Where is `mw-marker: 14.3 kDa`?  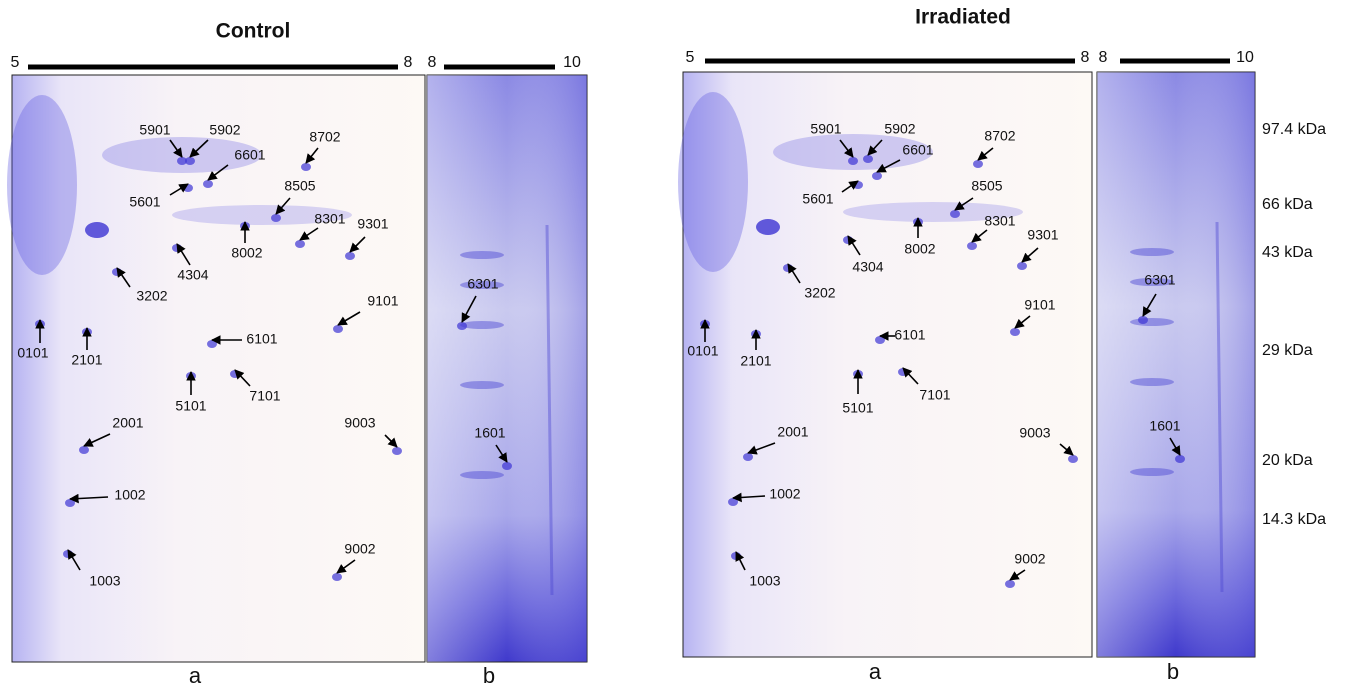
mw-marker: 14.3 kDa is located at coordinates (1294, 519).